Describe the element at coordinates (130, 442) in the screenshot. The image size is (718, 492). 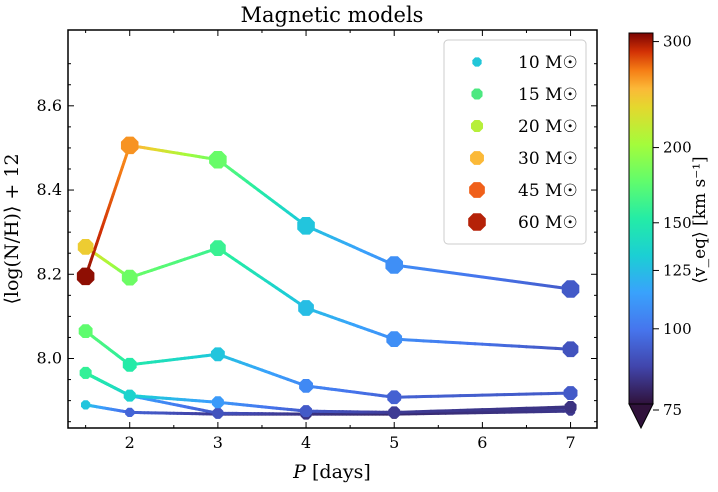
I see `x-tick-label: 2` at that location.